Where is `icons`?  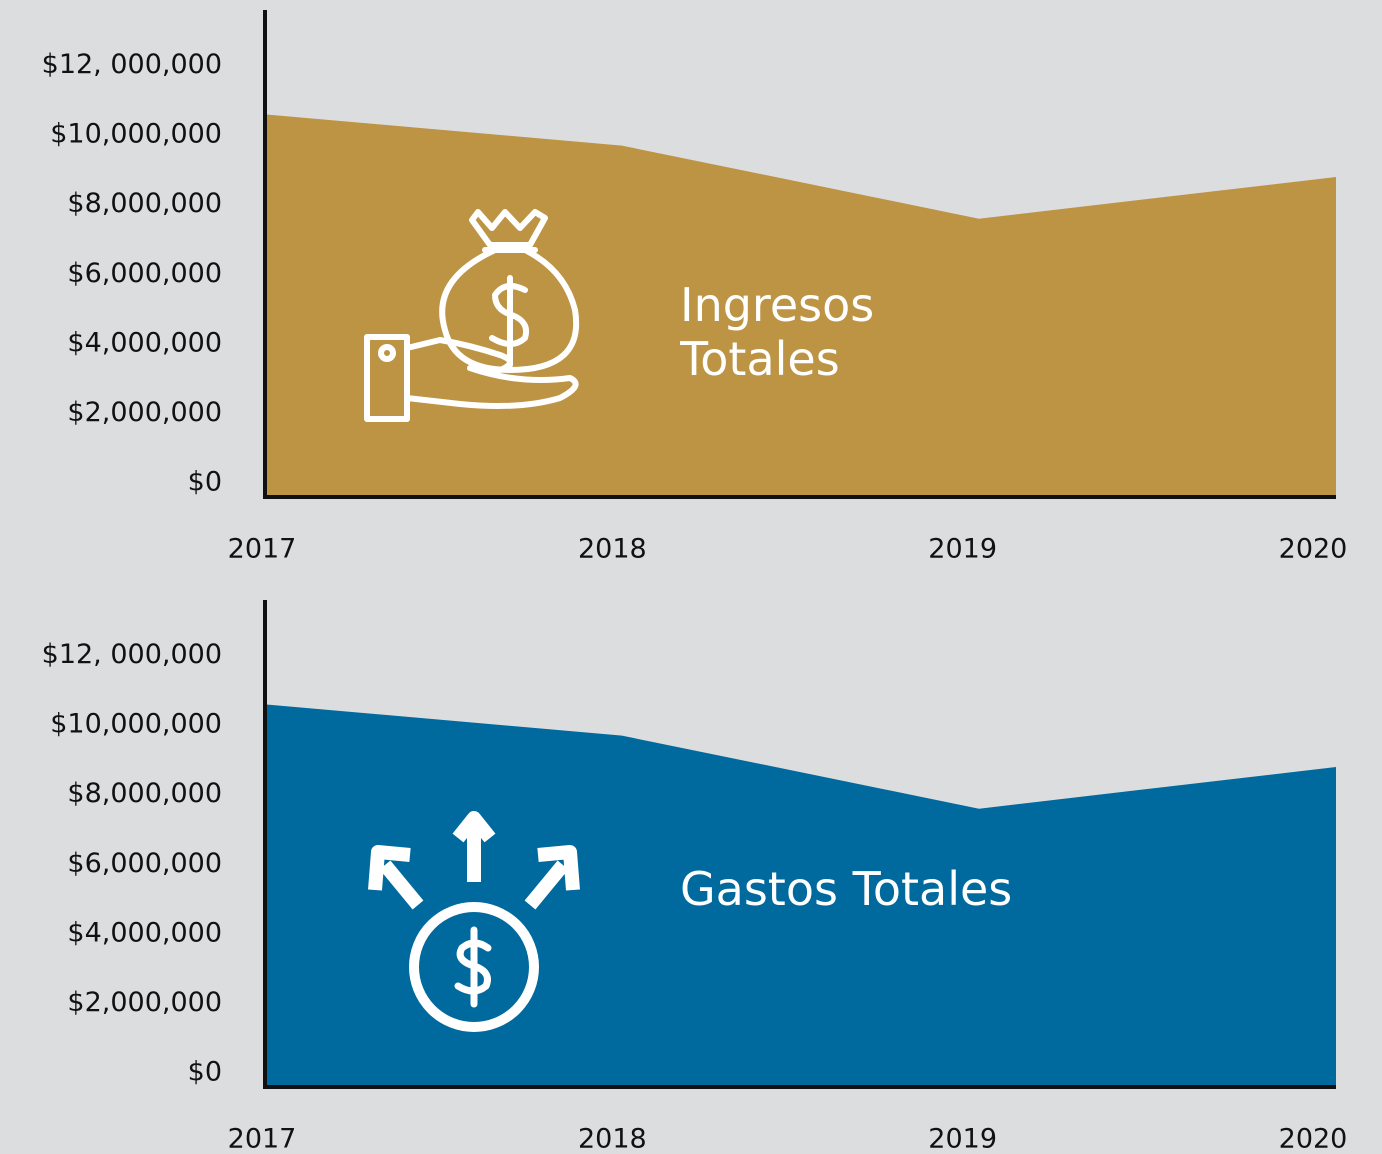
icons is located at coordinates (472, 620).